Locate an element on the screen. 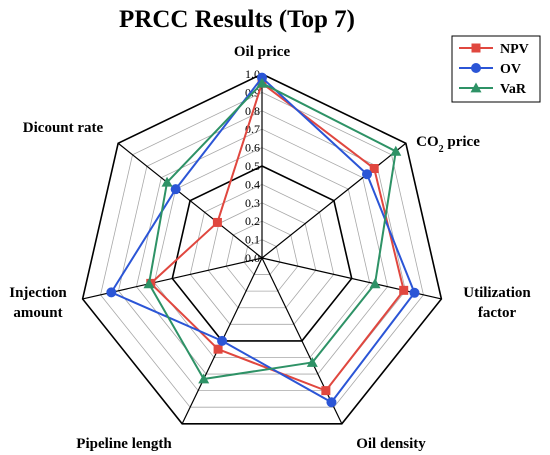 This screenshot has height=455, width=550. legend-item-var: VaR is located at coordinates (493, 89).